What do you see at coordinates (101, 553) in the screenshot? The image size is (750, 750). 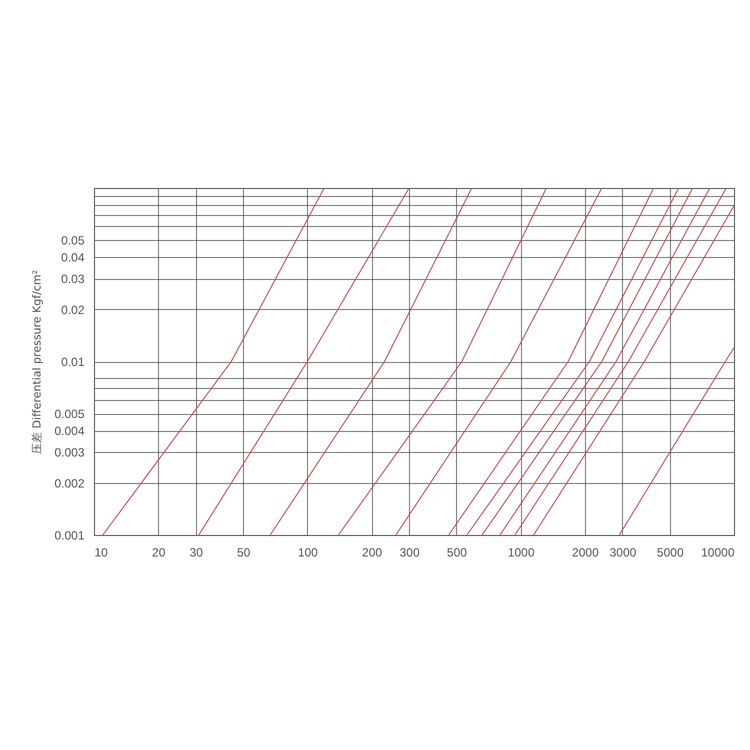 I see `x-tick-label: 10` at bounding box center [101, 553].